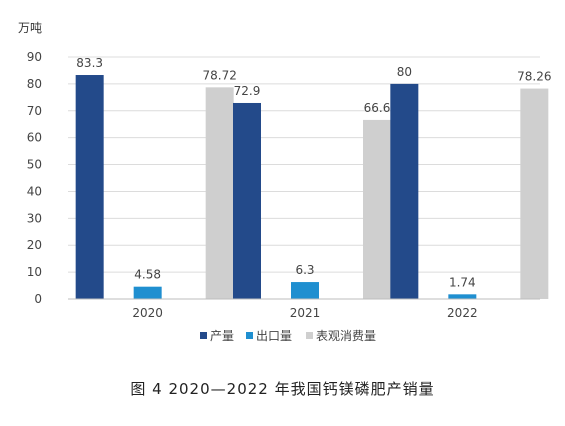  I want to click on y-tick-label: 40, so click(34, 191).